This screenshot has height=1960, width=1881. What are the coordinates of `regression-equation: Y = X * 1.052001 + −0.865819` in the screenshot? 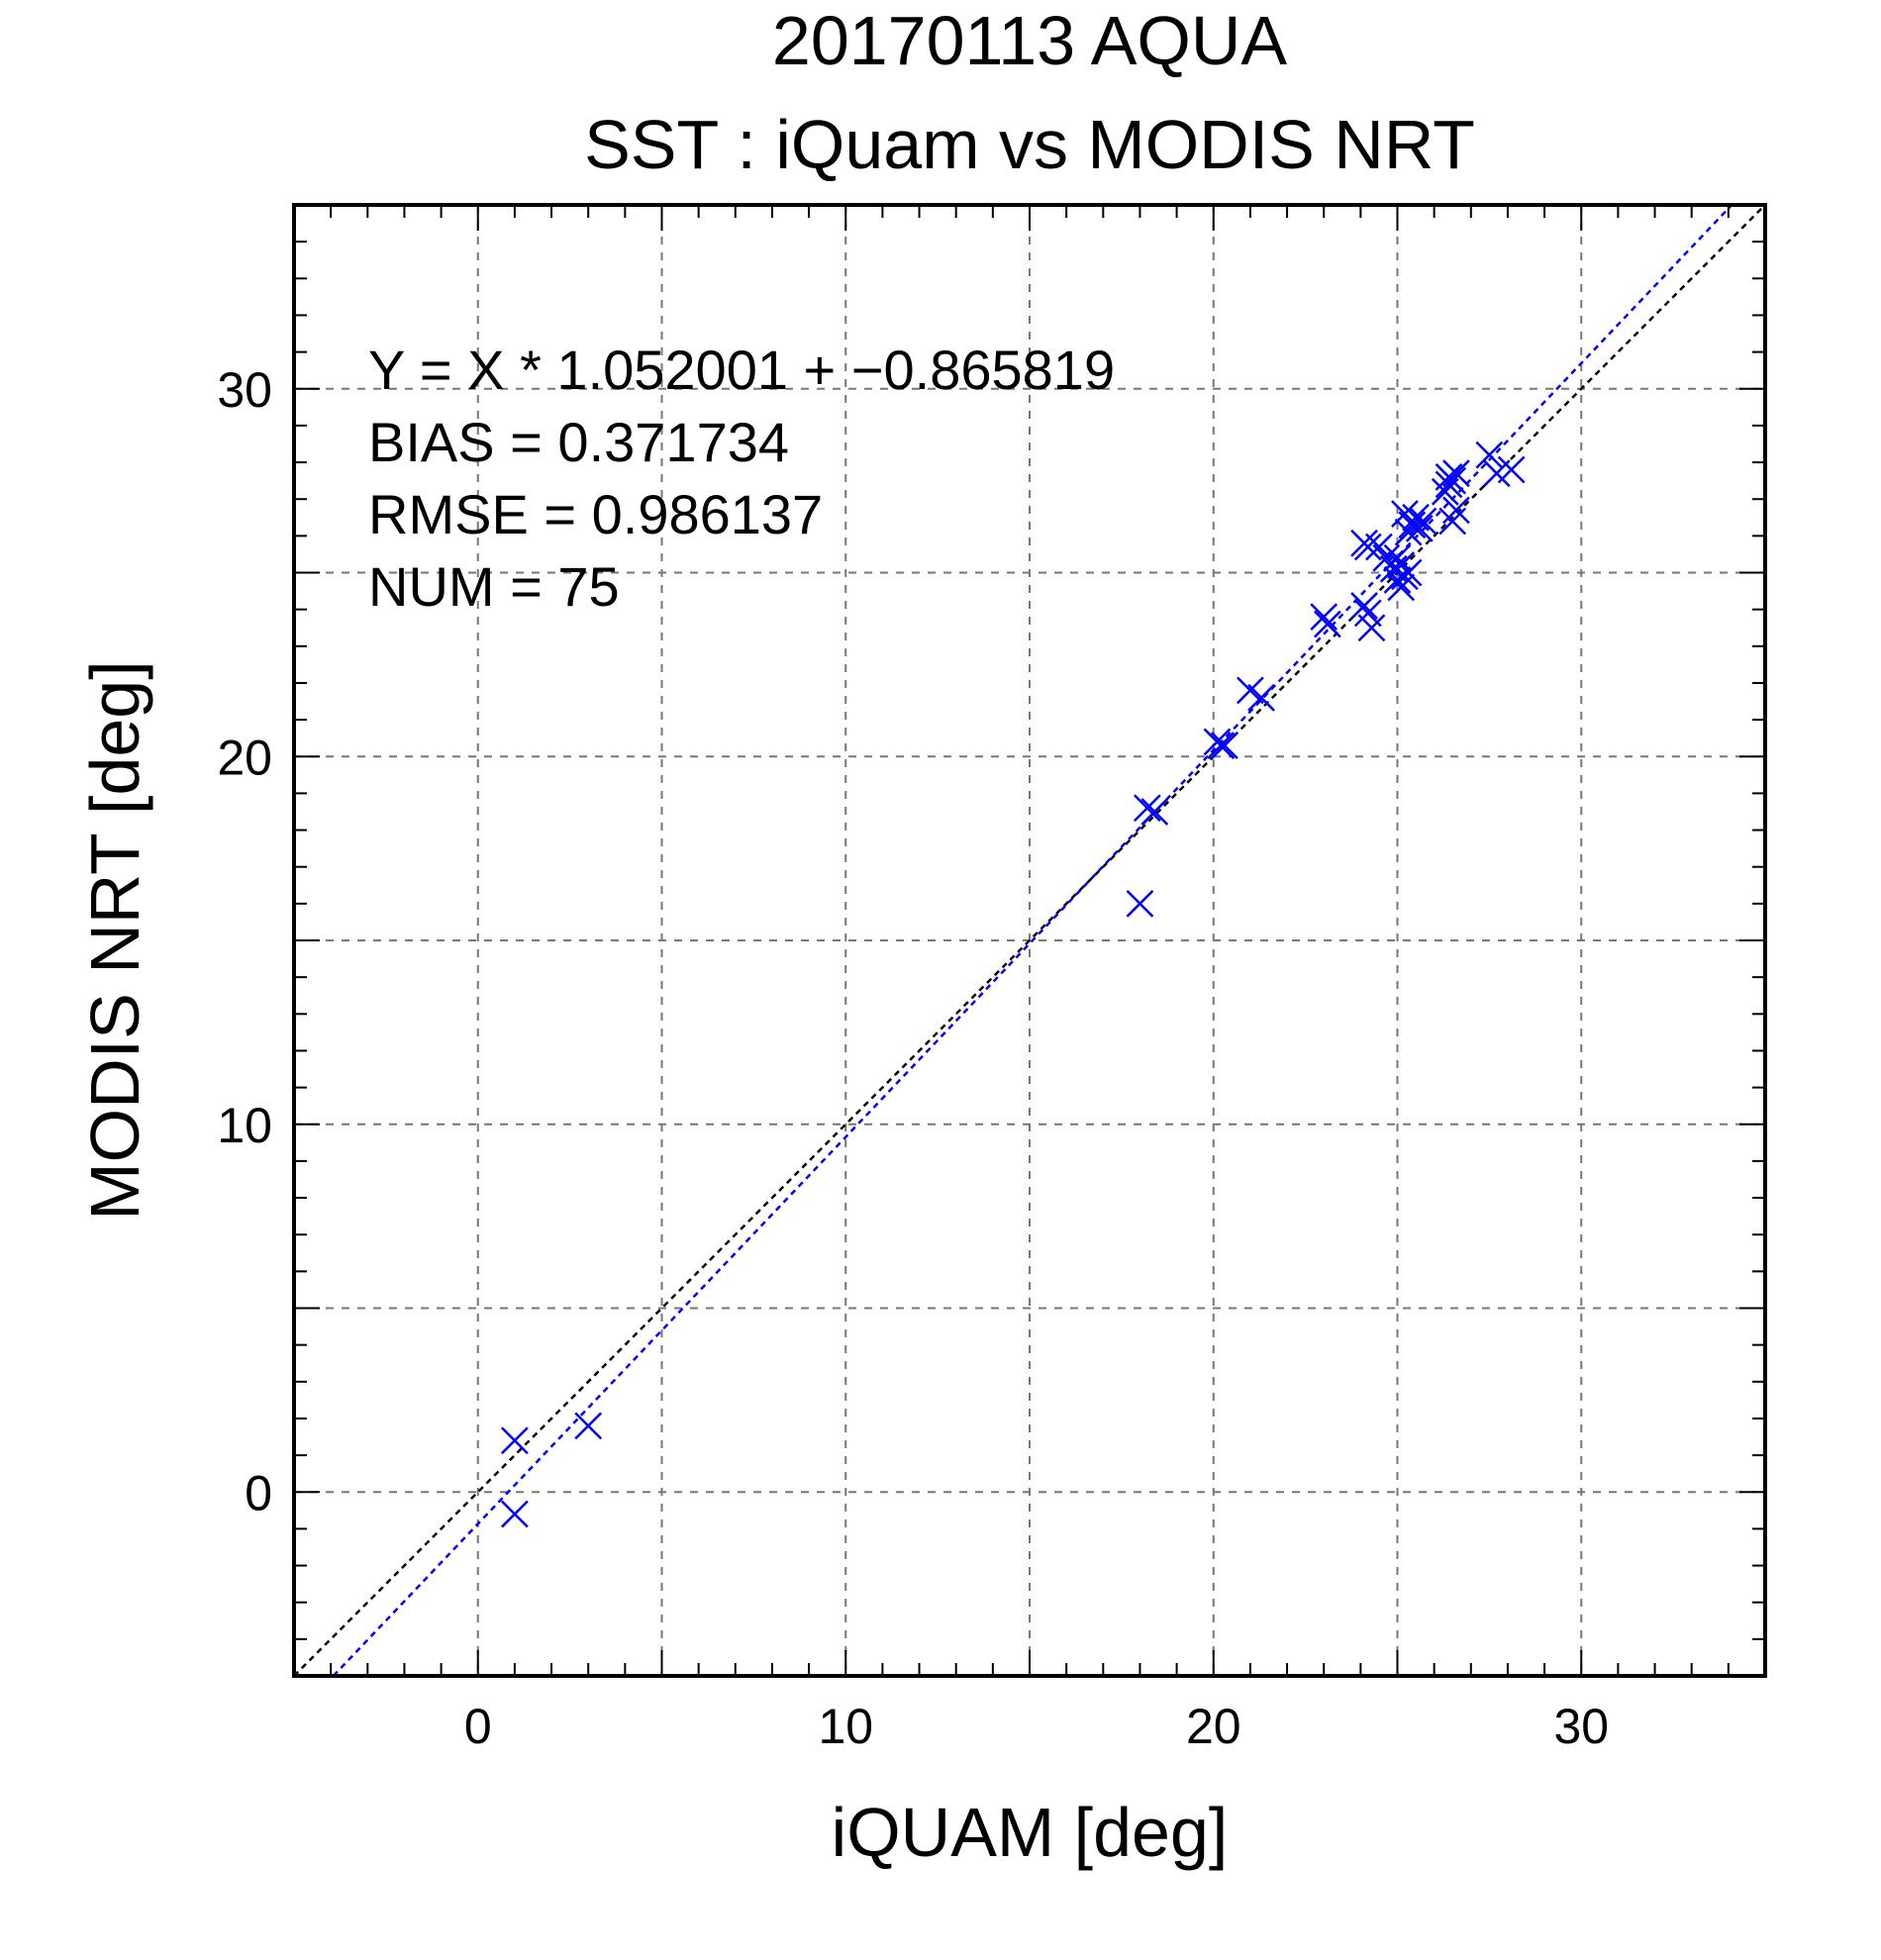 It's located at (742, 370).